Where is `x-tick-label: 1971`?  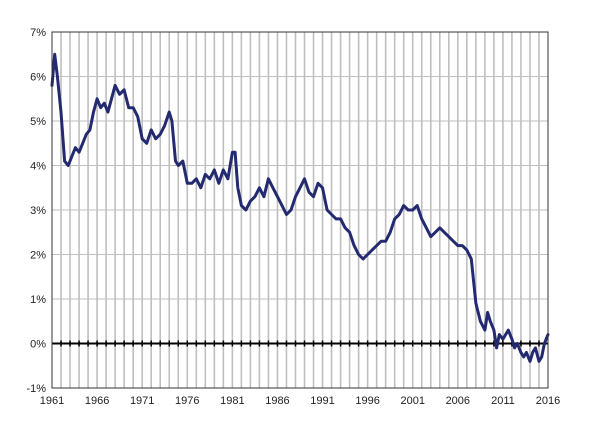 x-tick-label: 1971 is located at coordinates (142, 401).